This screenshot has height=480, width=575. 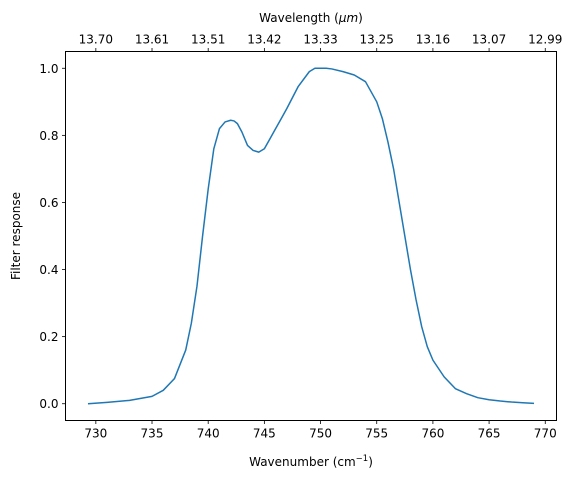 I want to click on y-tick-label: 0.2, so click(x=48, y=337).